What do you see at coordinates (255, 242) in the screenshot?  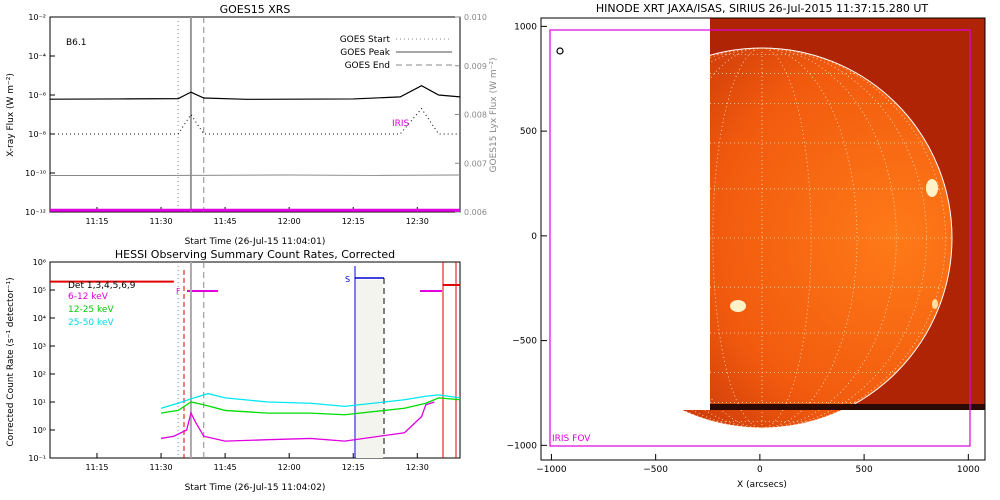 I see `goes-xlabel: Start Time (26-Jul-15 11:04:01)` at bounding box center [255, 242].